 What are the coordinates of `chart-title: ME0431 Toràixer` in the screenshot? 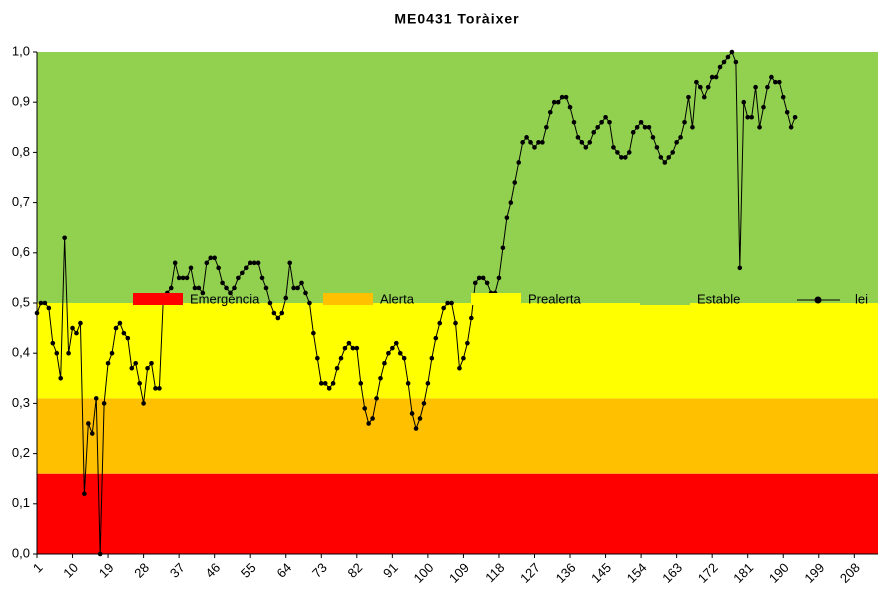 It's located at (456, 19).